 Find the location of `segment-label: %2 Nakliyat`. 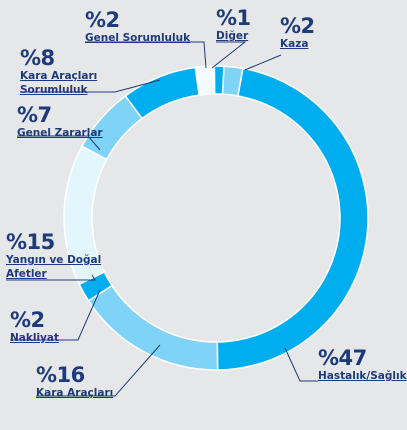

segment-label: %2 Nakliyat is located at coordinates (50, 328).